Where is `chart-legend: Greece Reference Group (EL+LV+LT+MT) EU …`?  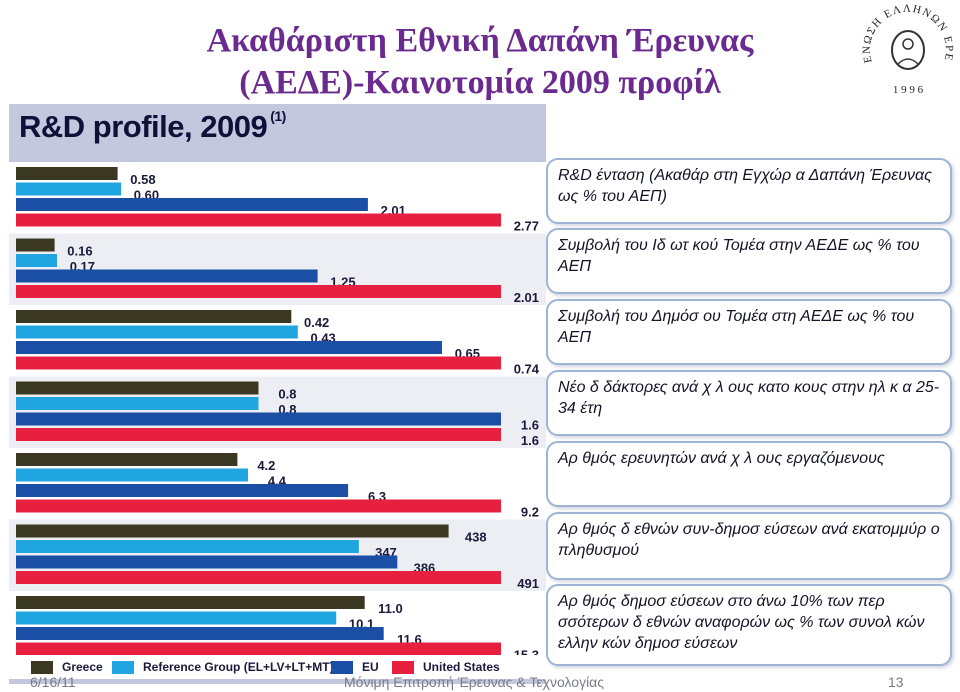
chart-legend: Greece Reference Group (EL+LV+LT+MT) EU … is located at coordinates (277, 667).